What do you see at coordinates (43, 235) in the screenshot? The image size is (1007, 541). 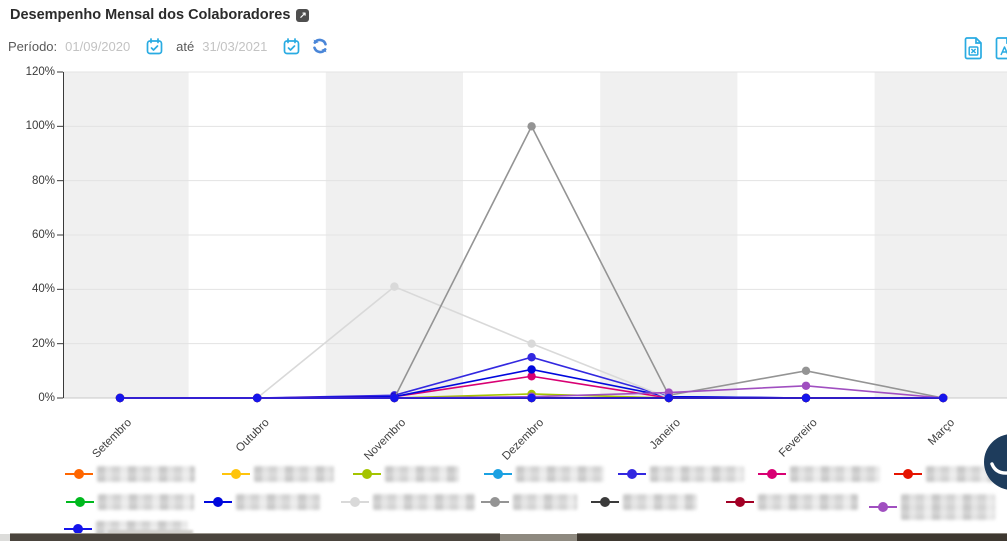 I see `y-axis-label: 60%` at bounding box center [43, 235].